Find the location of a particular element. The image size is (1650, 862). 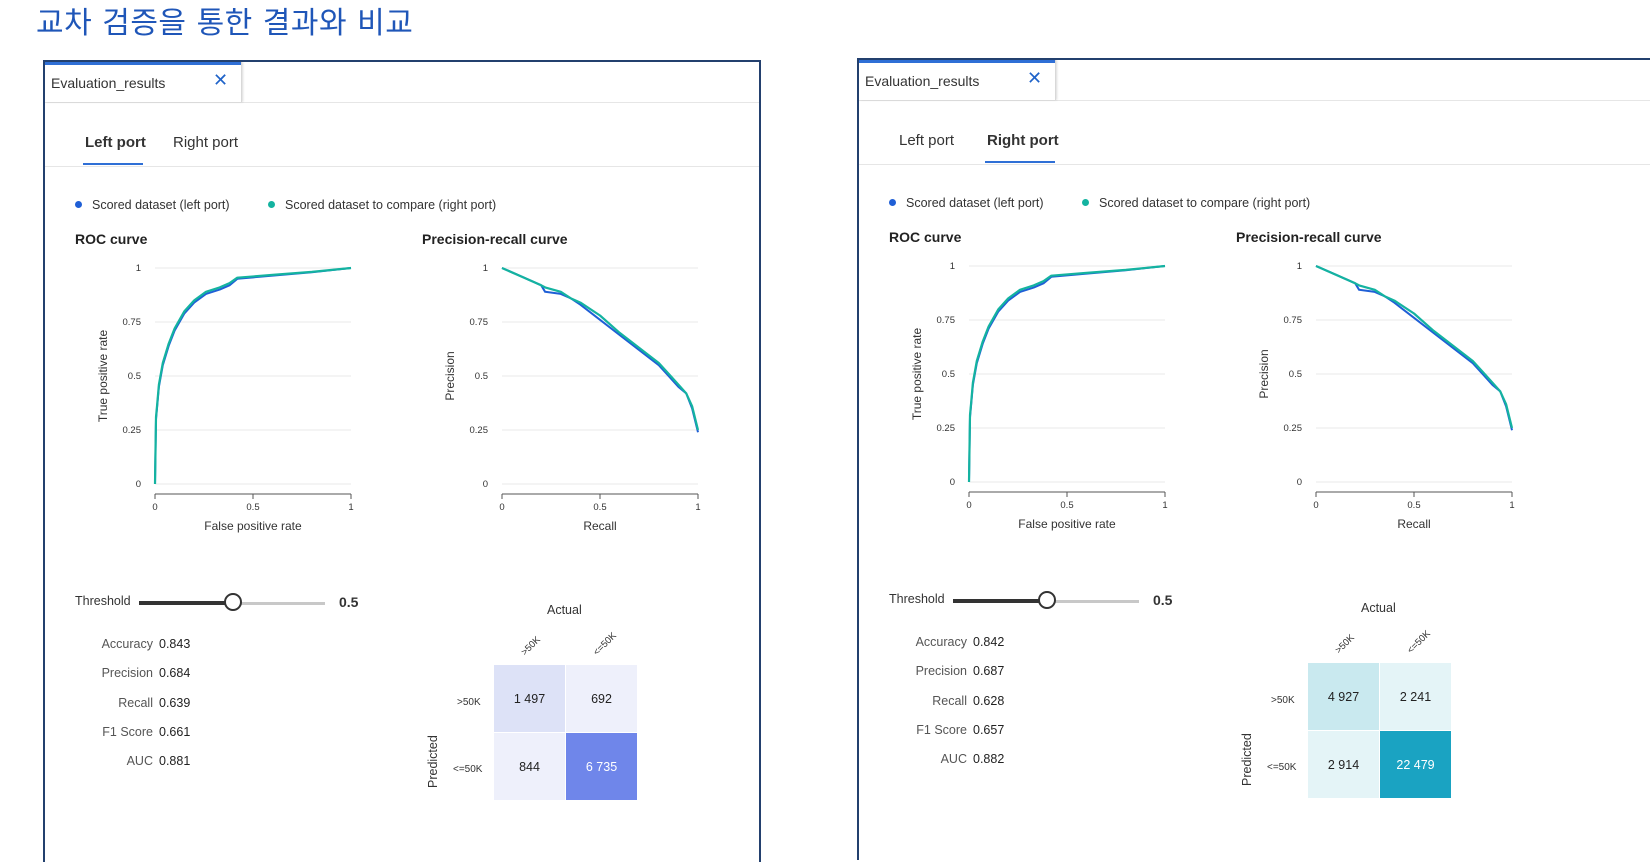

confusion-cell: 4 927 is located at coordinates (1343, 696).